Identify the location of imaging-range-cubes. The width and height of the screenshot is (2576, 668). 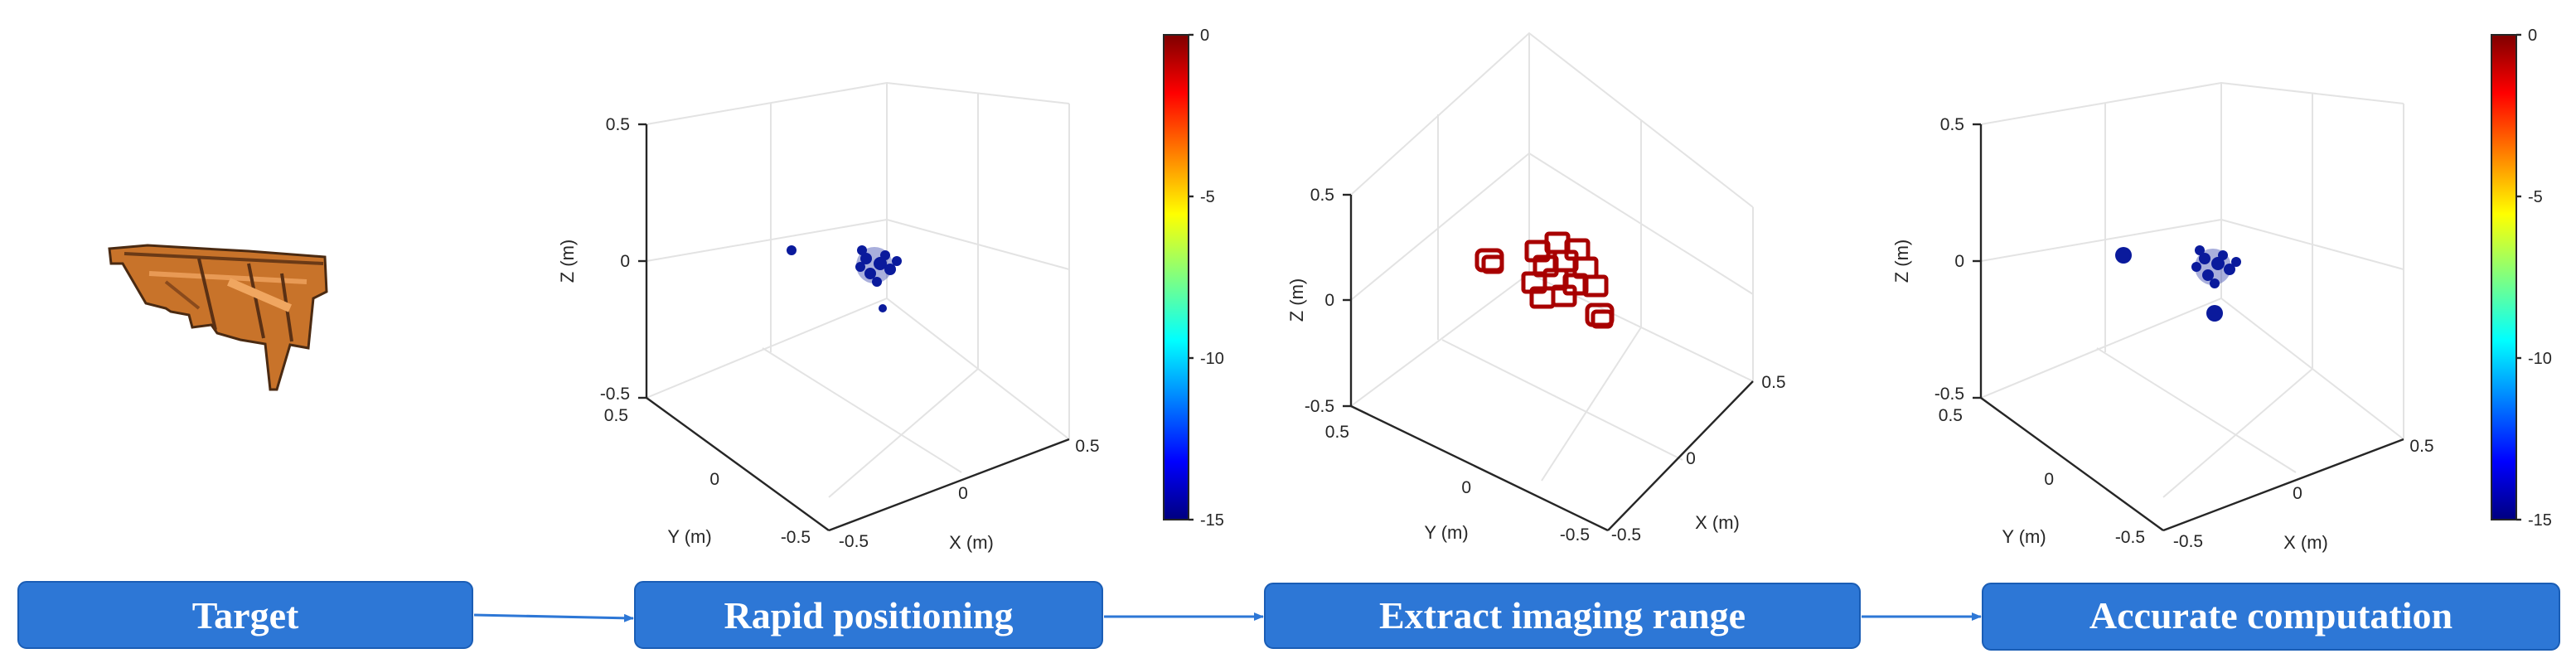
(1544, 280).